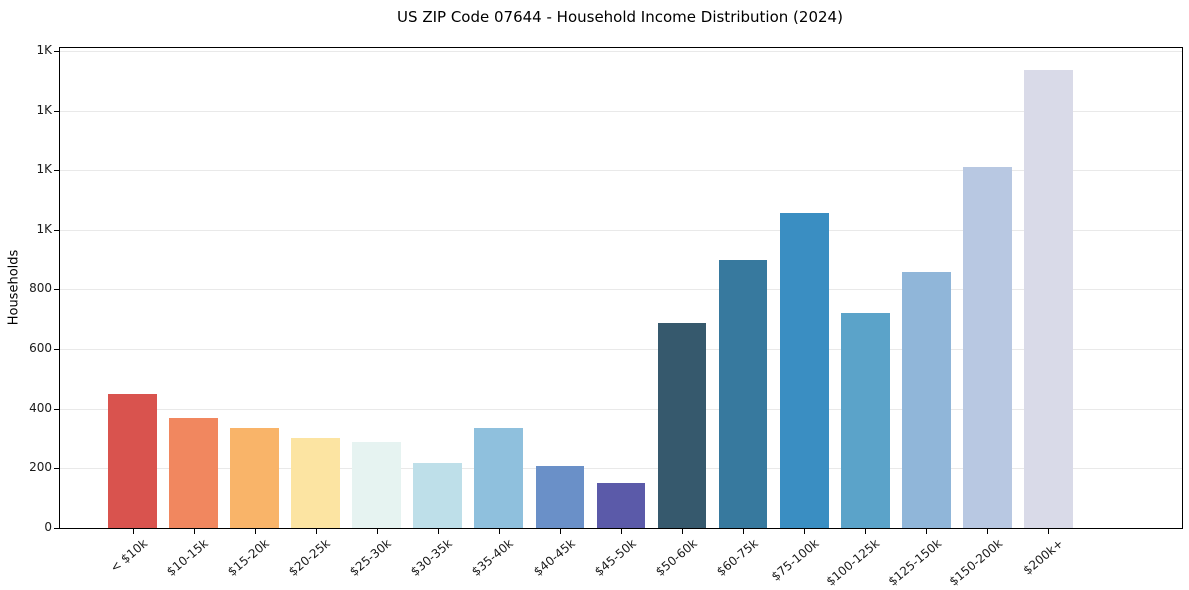 This screenshot has width=1189, height=590. Describe the element at coordinates (914, 562) in the screenshot. I see `x-tick-label: $125-150k` at that location.